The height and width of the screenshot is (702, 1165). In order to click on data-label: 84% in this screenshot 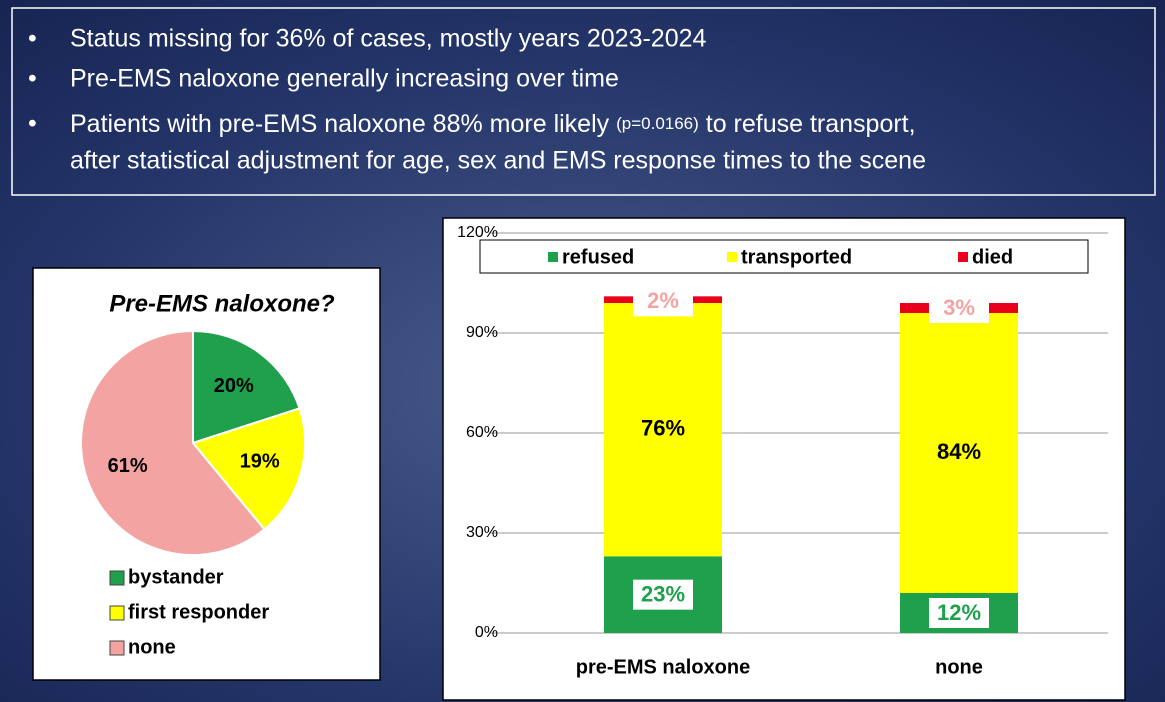, I will do `click(959, 451)`.